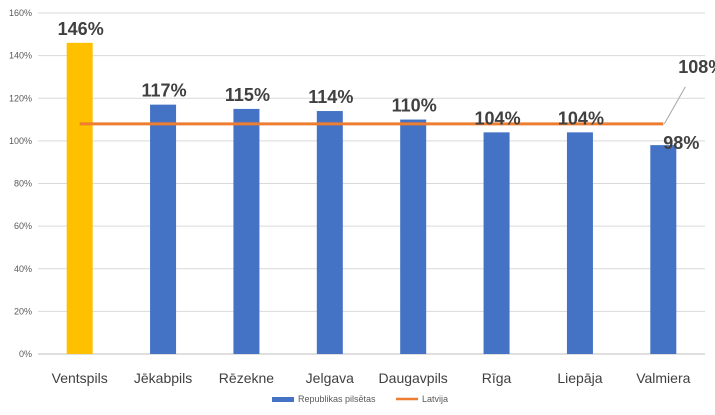  I want to click on bar-data-label: 115%, so click(247, 95).